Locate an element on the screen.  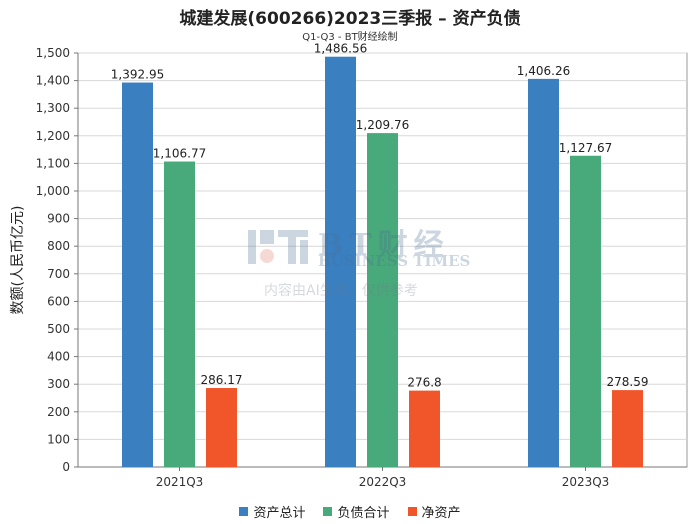
data-label: 278.59 is located at coordinates (628, 382).